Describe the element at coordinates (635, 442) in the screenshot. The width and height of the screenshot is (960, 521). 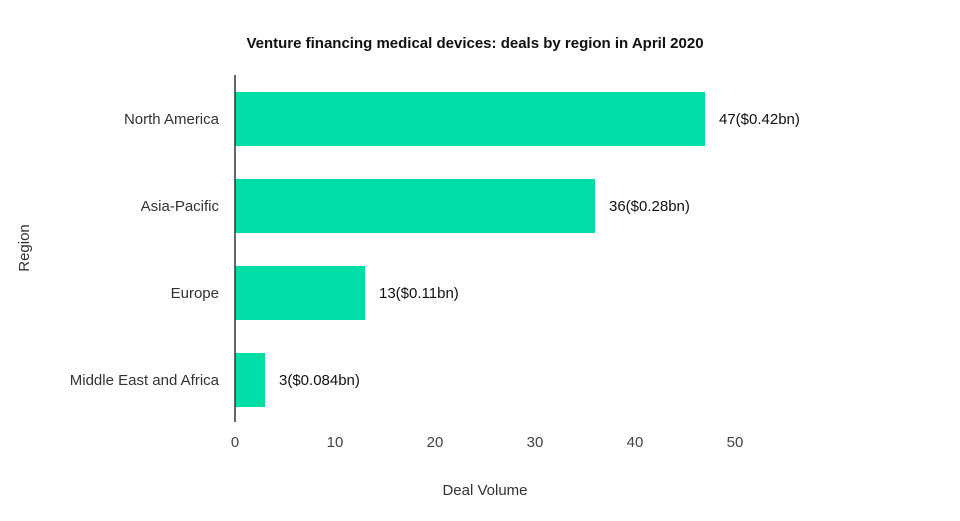
I see `x-tick-label: 40` at that location.